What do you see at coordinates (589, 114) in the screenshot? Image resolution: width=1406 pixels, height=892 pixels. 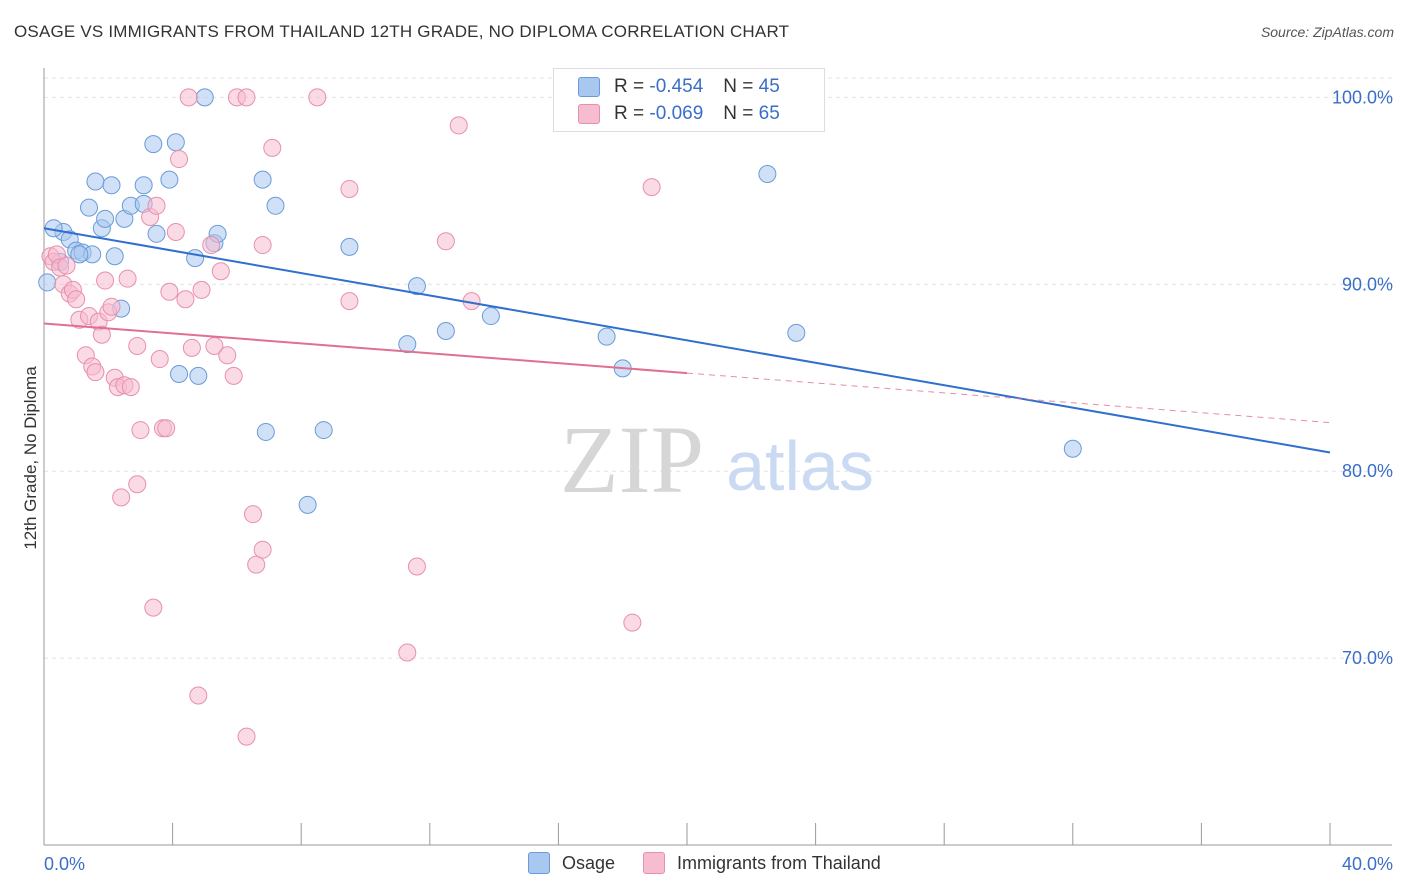 I see `thailand-swatch` at bounding box center [589, 114].